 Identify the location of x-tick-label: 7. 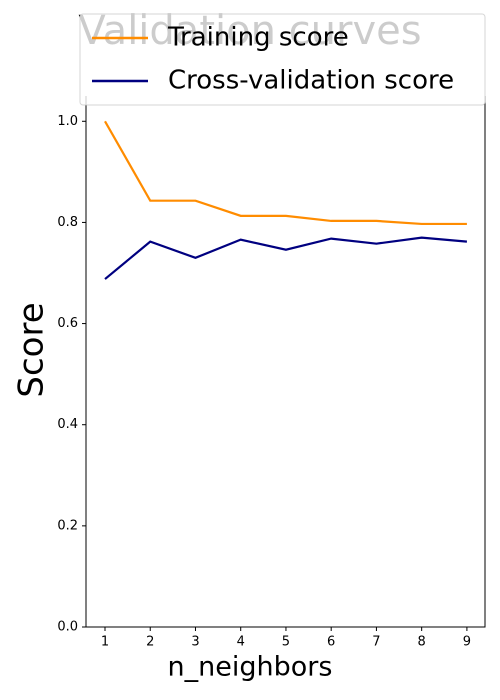
(376, 642).